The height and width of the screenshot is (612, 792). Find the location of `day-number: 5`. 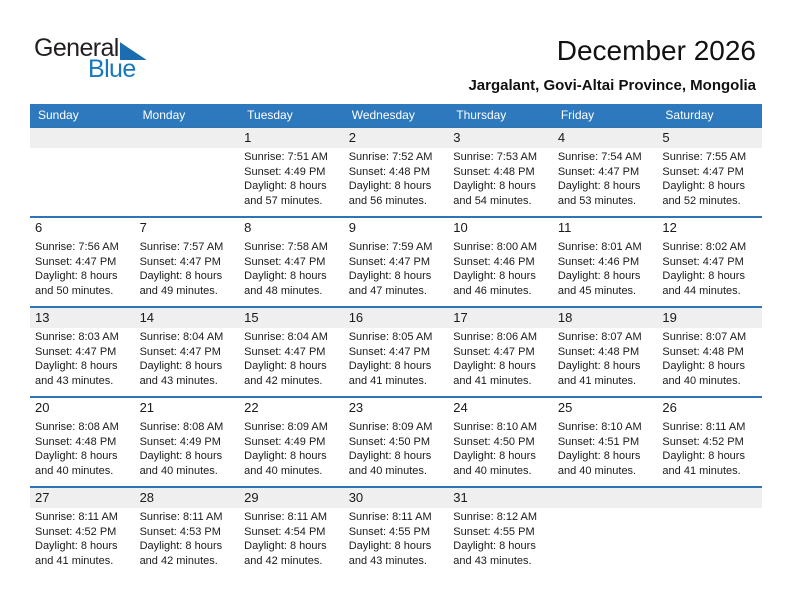

day-number: 5 is located at coordinates (709, 138).